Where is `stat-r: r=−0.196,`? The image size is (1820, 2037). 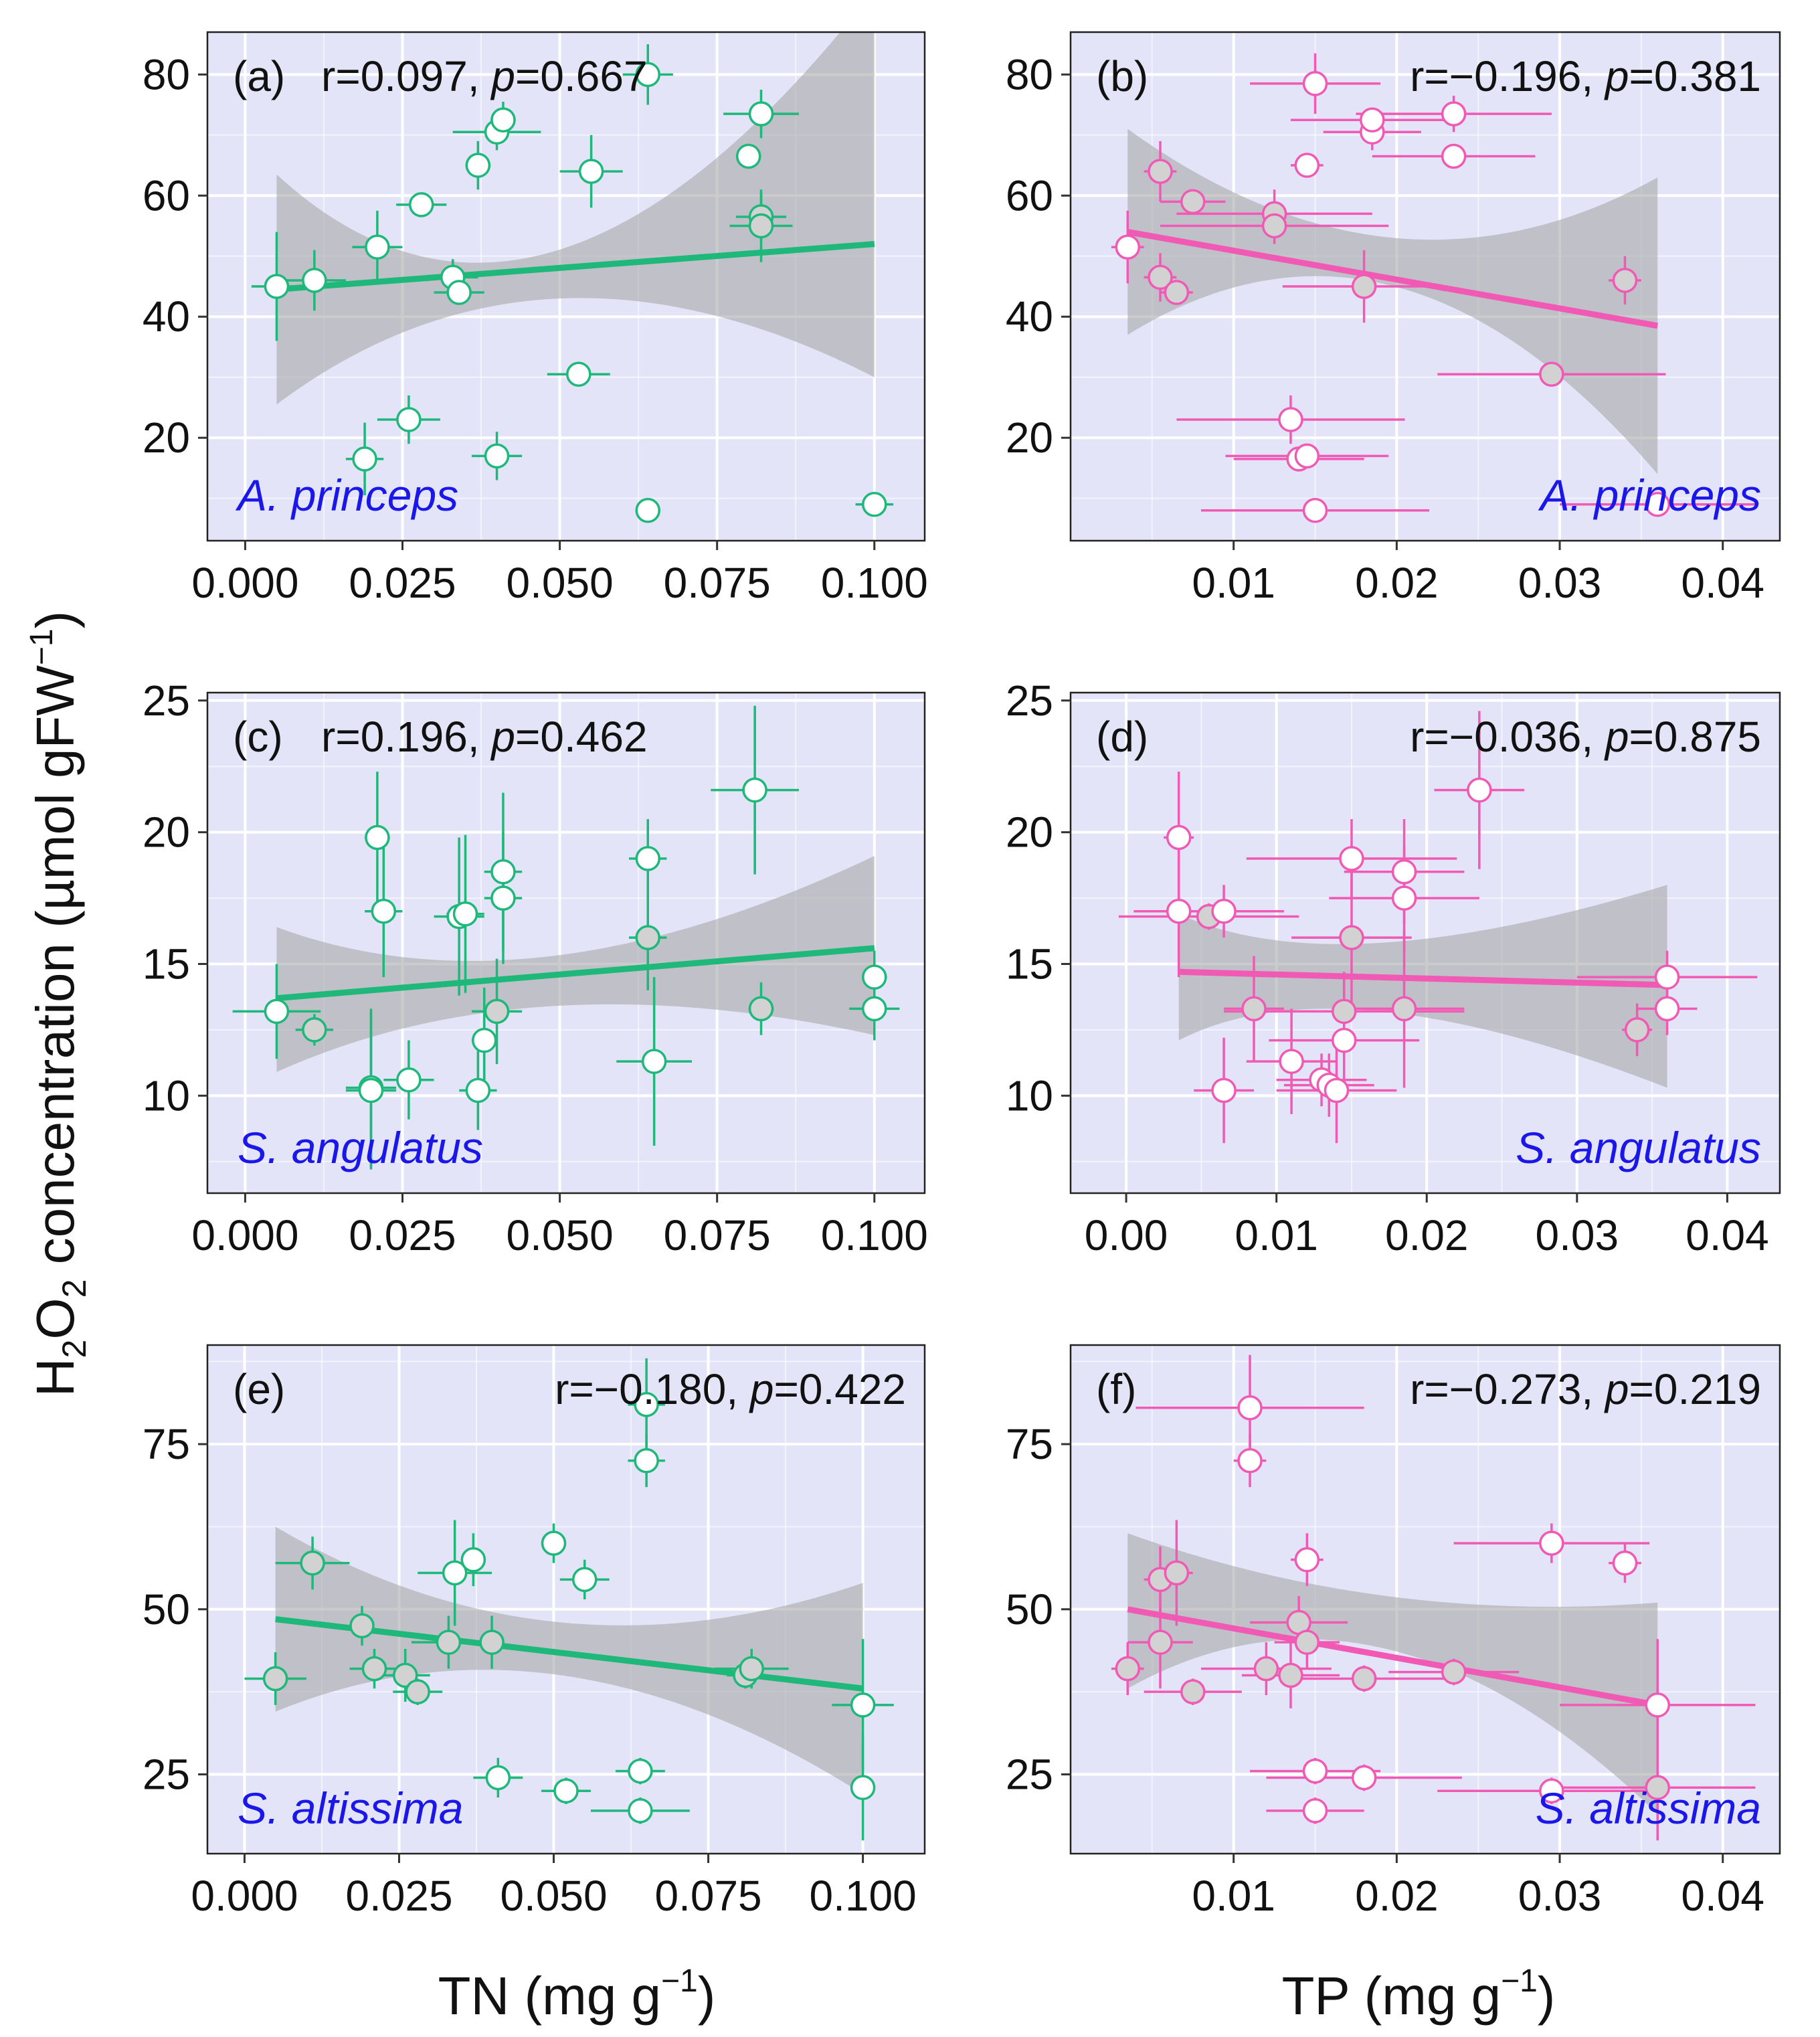 stat-r: r=−0.196, is located at coordinates (1507, 76).